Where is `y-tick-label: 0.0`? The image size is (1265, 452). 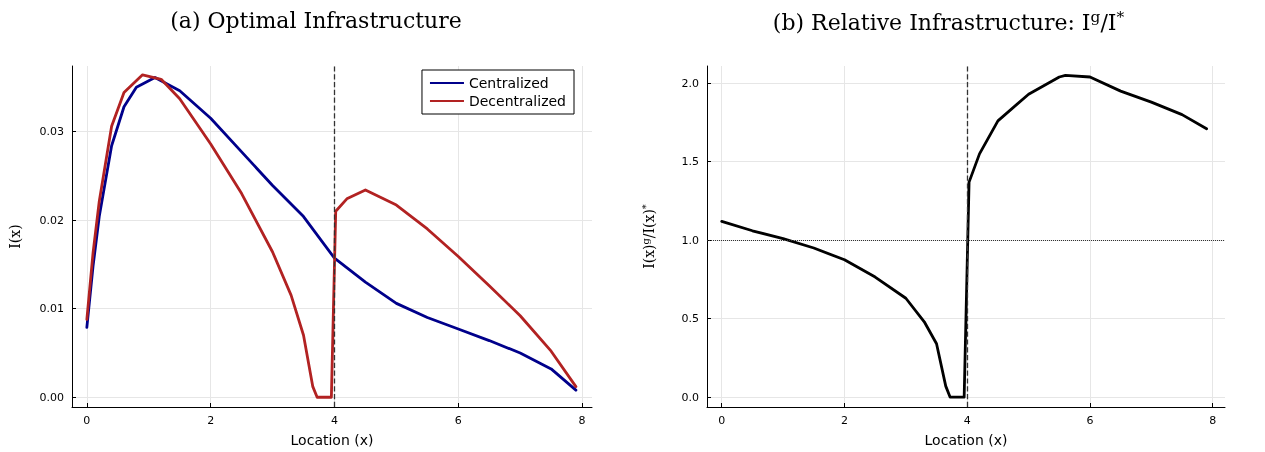
y-tick-label: 0.0 is located at coordinates (690, 397).